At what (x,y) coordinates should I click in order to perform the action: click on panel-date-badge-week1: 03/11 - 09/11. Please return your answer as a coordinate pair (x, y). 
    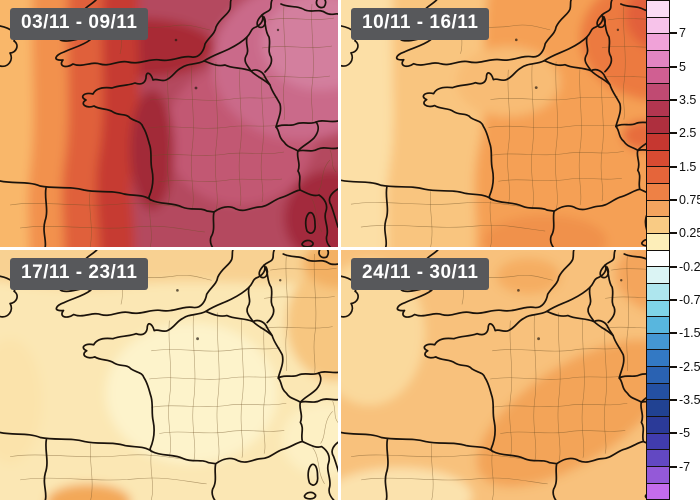
    Looking at the image, I should click on (79, 24).